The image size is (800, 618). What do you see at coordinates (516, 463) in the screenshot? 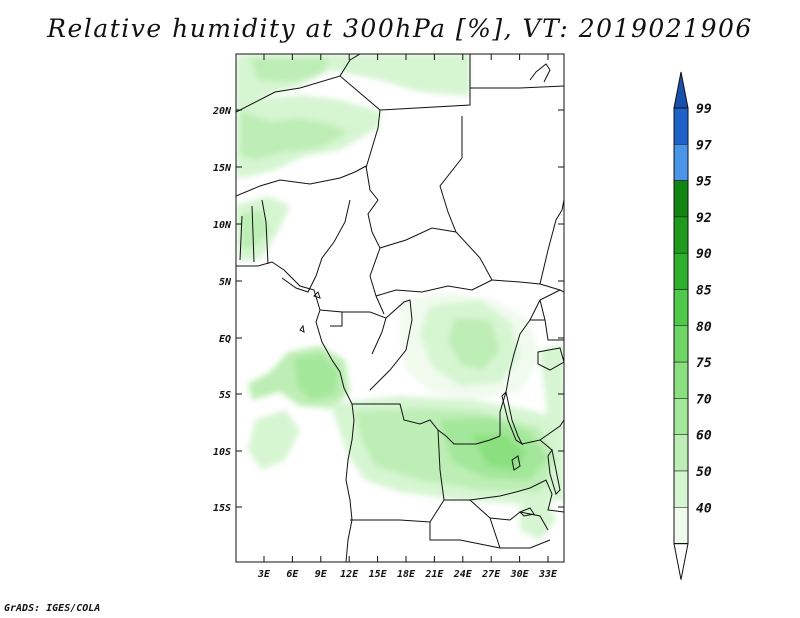
I see `lake-mweru` at bounding box center [516, 463].